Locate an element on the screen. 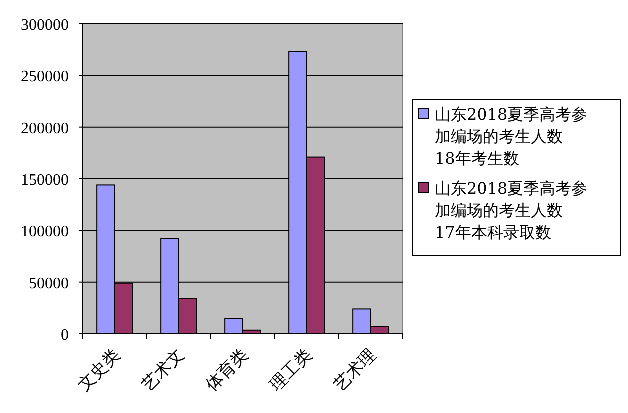 The height and width of the screenshot is (413, 628). x-tick-label: 文史类 is located at coordinates (99, 370).